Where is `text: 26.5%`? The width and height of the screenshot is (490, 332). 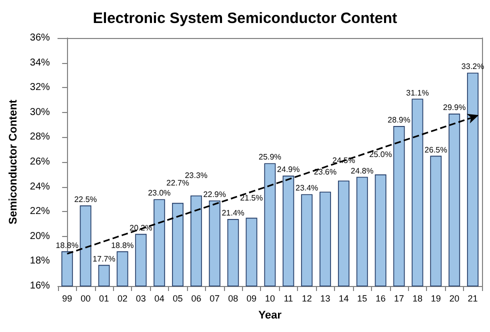 text: 26.5% is located at coordinates (436, 149).